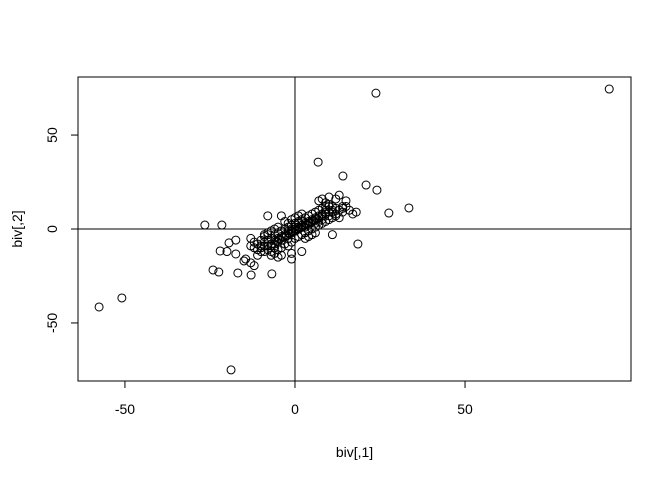 The height and width of the screenshot is (480, 672). I want to click on x-axis-label: biv[,1], so click(354, 452).